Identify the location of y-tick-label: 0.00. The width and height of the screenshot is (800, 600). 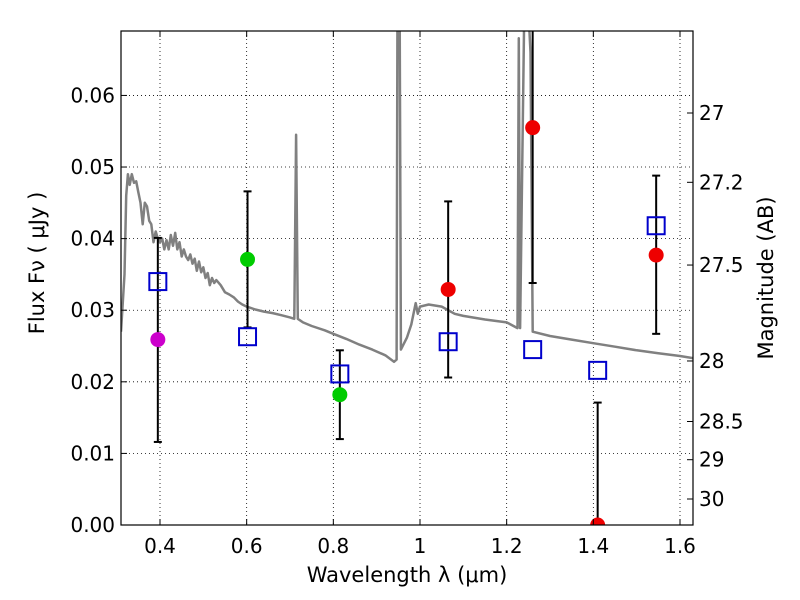
(92, 525).